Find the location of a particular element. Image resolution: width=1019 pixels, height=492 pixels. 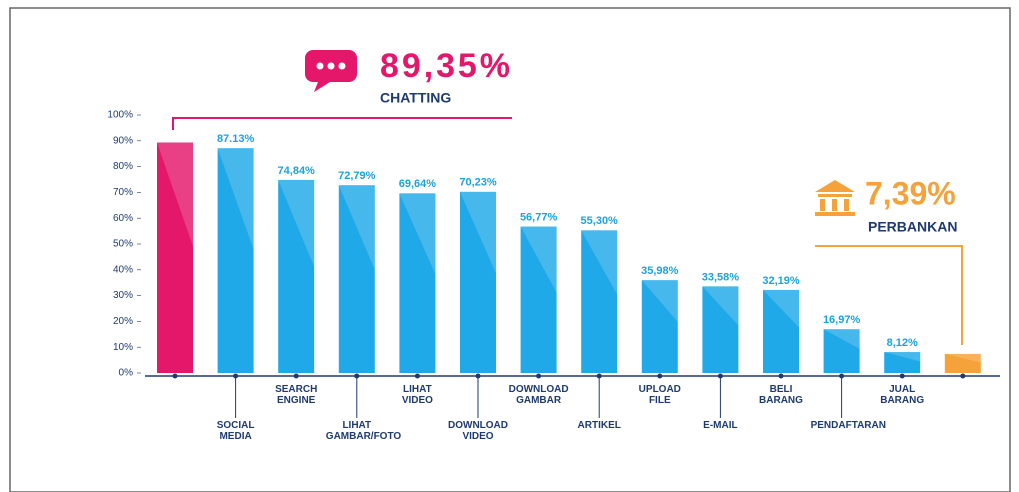

x-label-box: LIHAT GAMBAR/FOTO is located at coordinates (363, 431).